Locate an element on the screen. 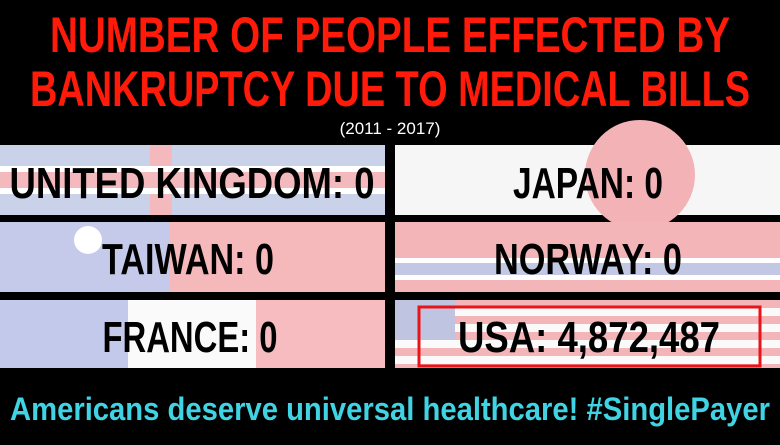 The height and width of the screenshot is (445, 780). flag-uk is located at coordinates (192, 180).